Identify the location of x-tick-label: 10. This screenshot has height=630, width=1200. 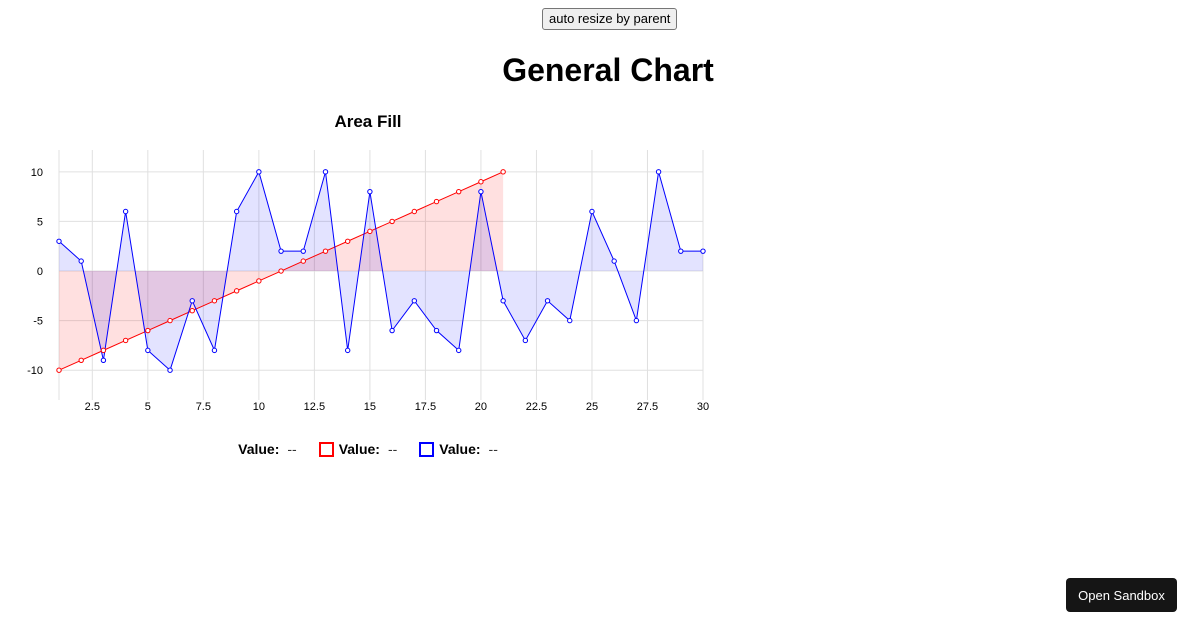
(259, 407).